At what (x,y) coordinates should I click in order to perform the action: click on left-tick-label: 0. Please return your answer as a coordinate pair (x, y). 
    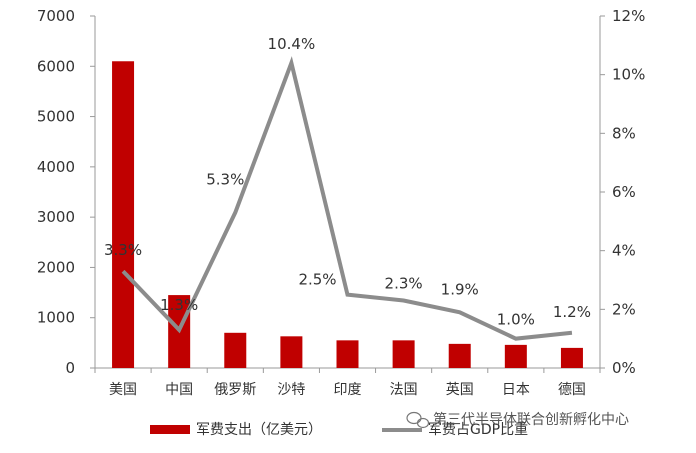
    Looking at the image, I should click on (70, 368).